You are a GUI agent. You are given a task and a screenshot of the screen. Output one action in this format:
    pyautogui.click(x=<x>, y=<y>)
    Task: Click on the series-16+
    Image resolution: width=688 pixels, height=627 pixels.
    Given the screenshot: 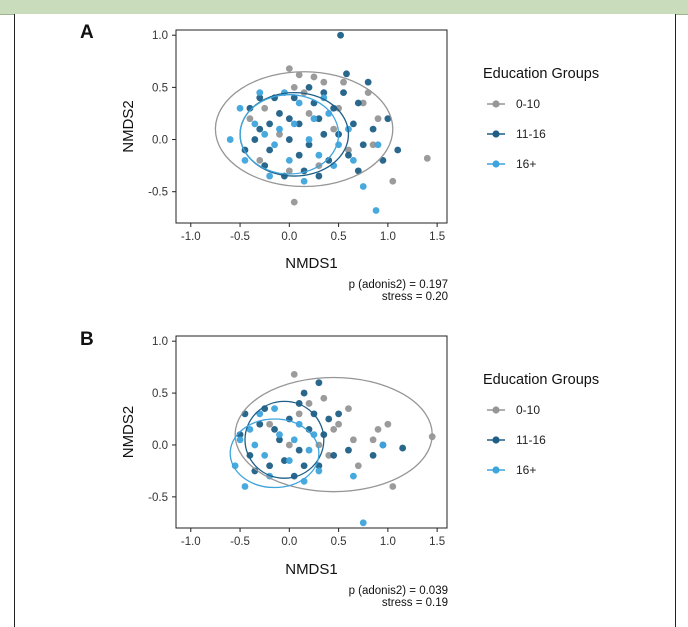 What is the action you would take?
    pyautogui.click(x=304, y=151)
    